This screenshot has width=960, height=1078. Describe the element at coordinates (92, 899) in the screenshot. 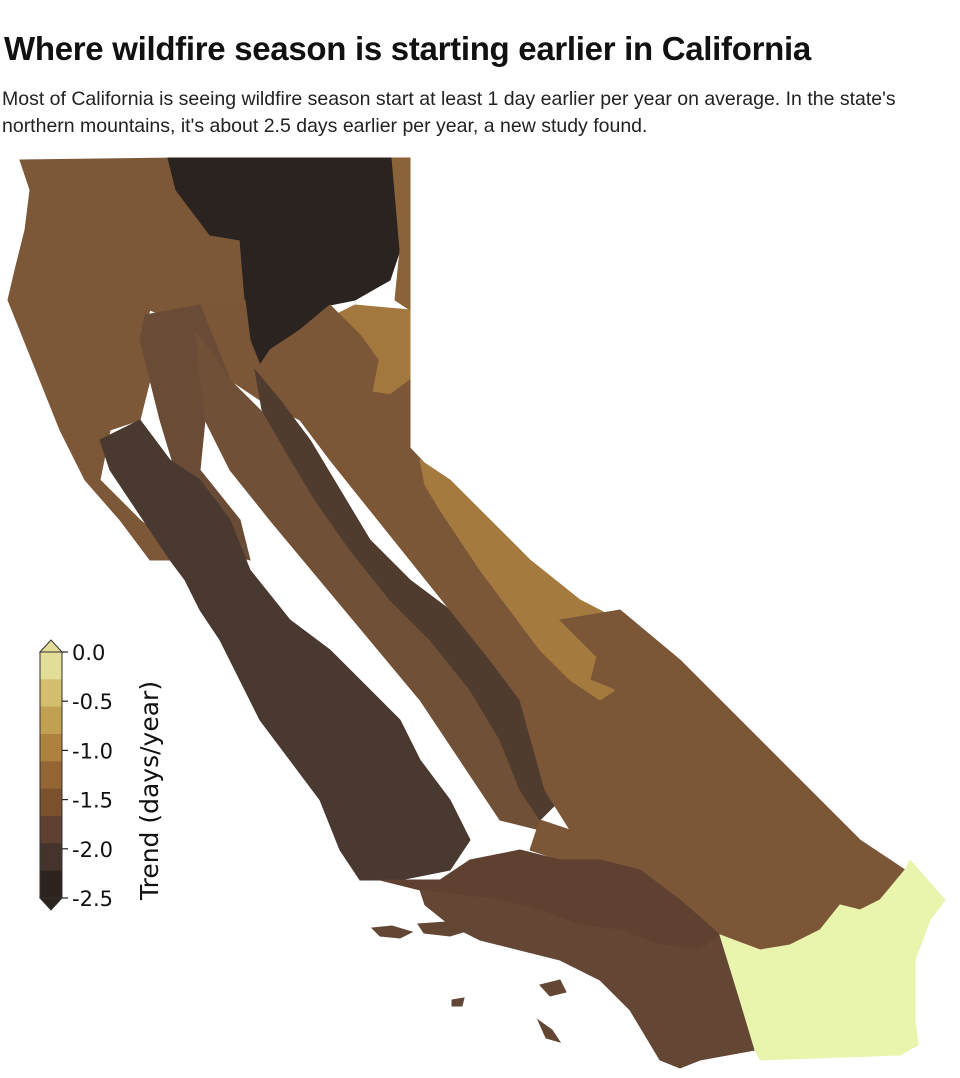

I see `colorbar-tick-label: -2.5` at that location.